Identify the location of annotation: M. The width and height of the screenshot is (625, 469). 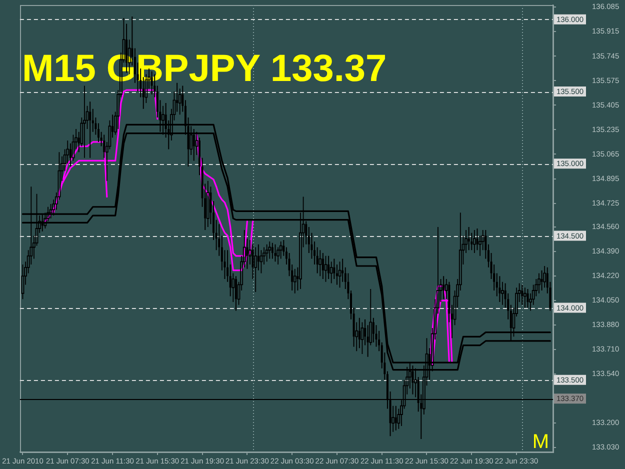
(540, 442).